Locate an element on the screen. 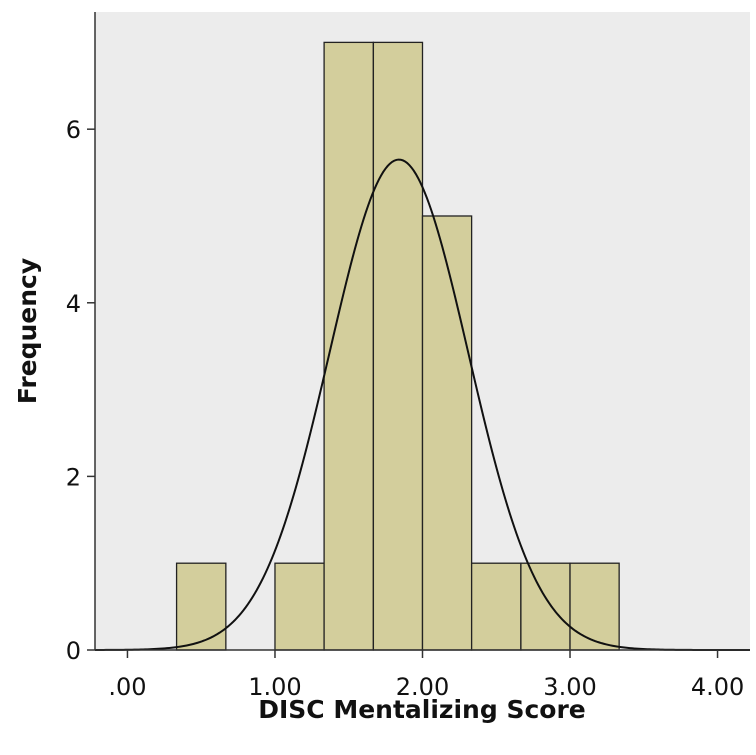  x-tick-labels: .00 1.00 2.00 3.00 4.00 is located at coordinates (426, 687).